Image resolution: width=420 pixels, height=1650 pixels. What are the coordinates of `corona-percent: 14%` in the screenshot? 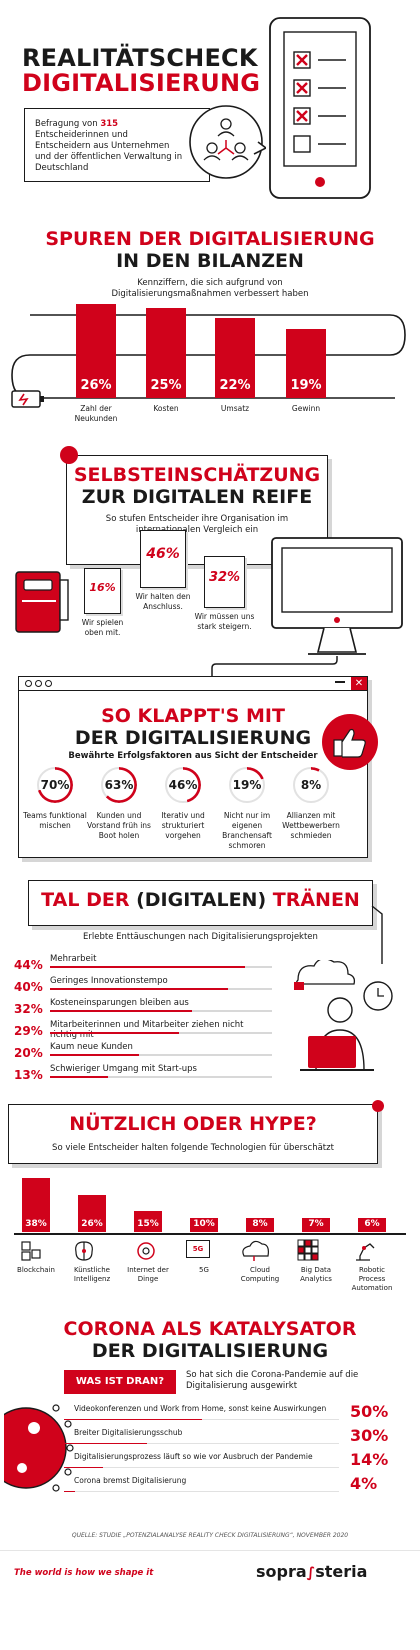 It's located at (369, 1459).